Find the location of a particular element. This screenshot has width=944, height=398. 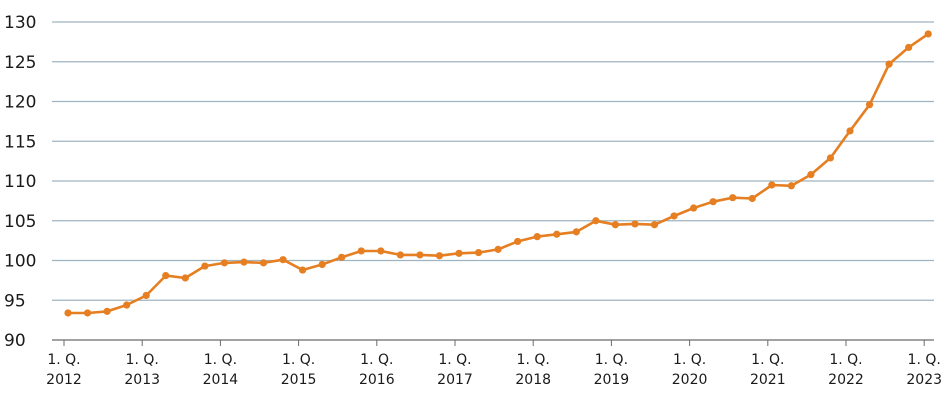

x-tick-label: 1. Q. 2015 is located at coordinates (299, 370).